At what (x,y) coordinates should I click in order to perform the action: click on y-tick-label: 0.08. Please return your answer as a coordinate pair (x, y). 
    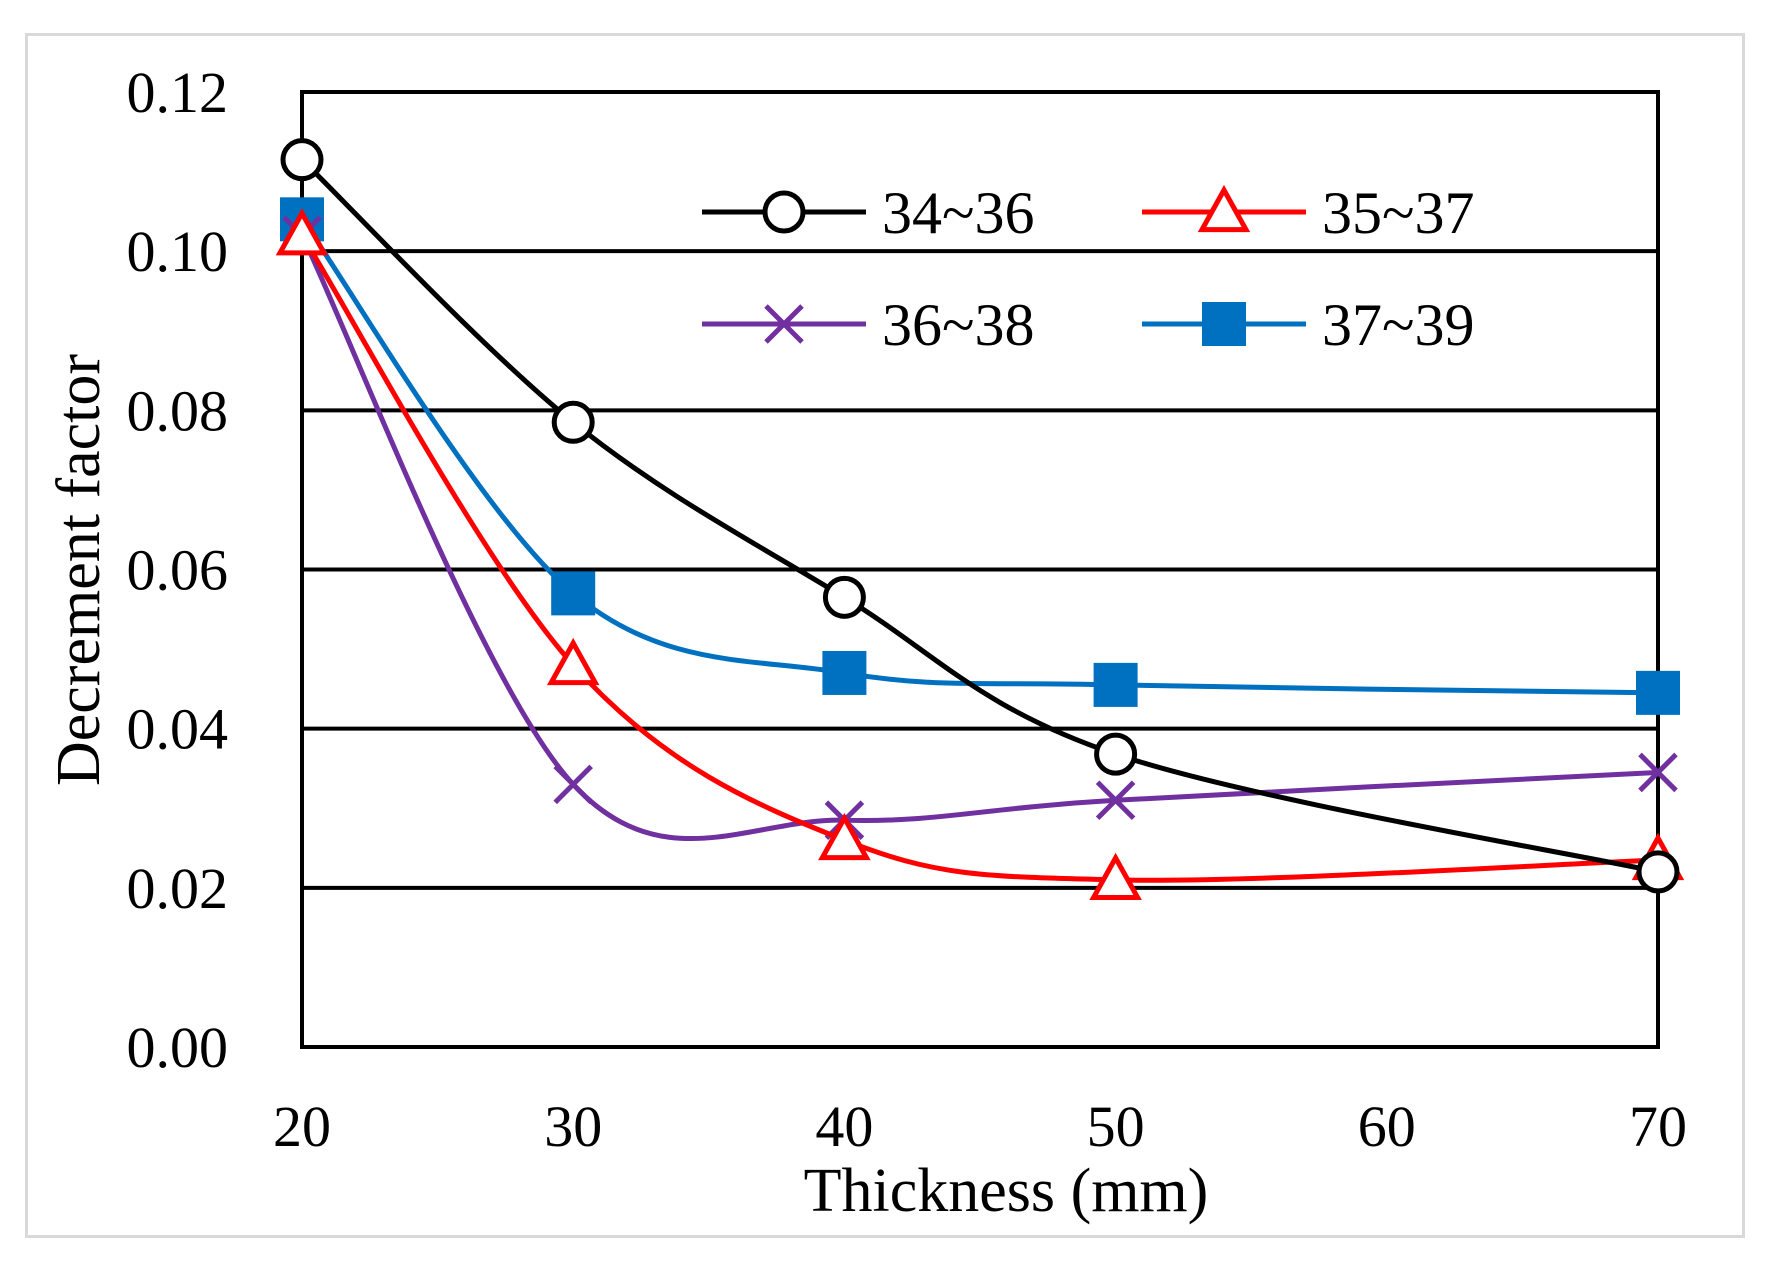
    Looking at the image, I should click on (178, 410).